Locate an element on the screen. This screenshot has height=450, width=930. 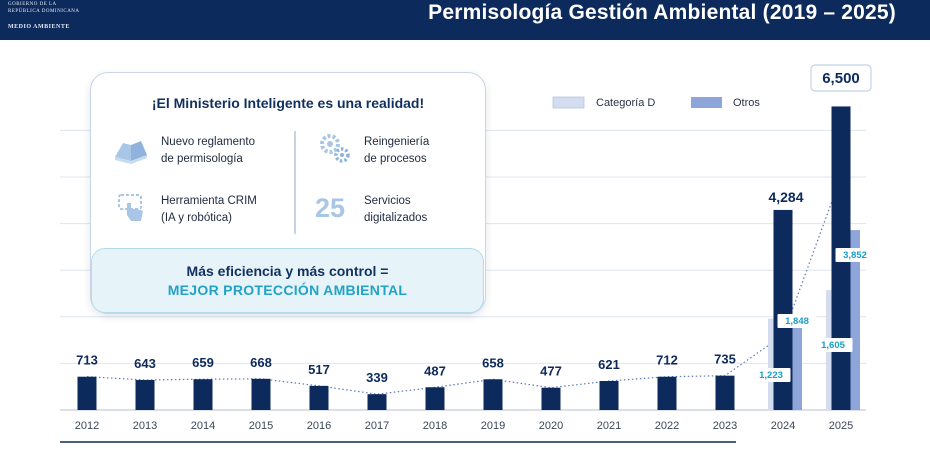
data-label-total-2018: 487 is located at coordinates (435, 370).